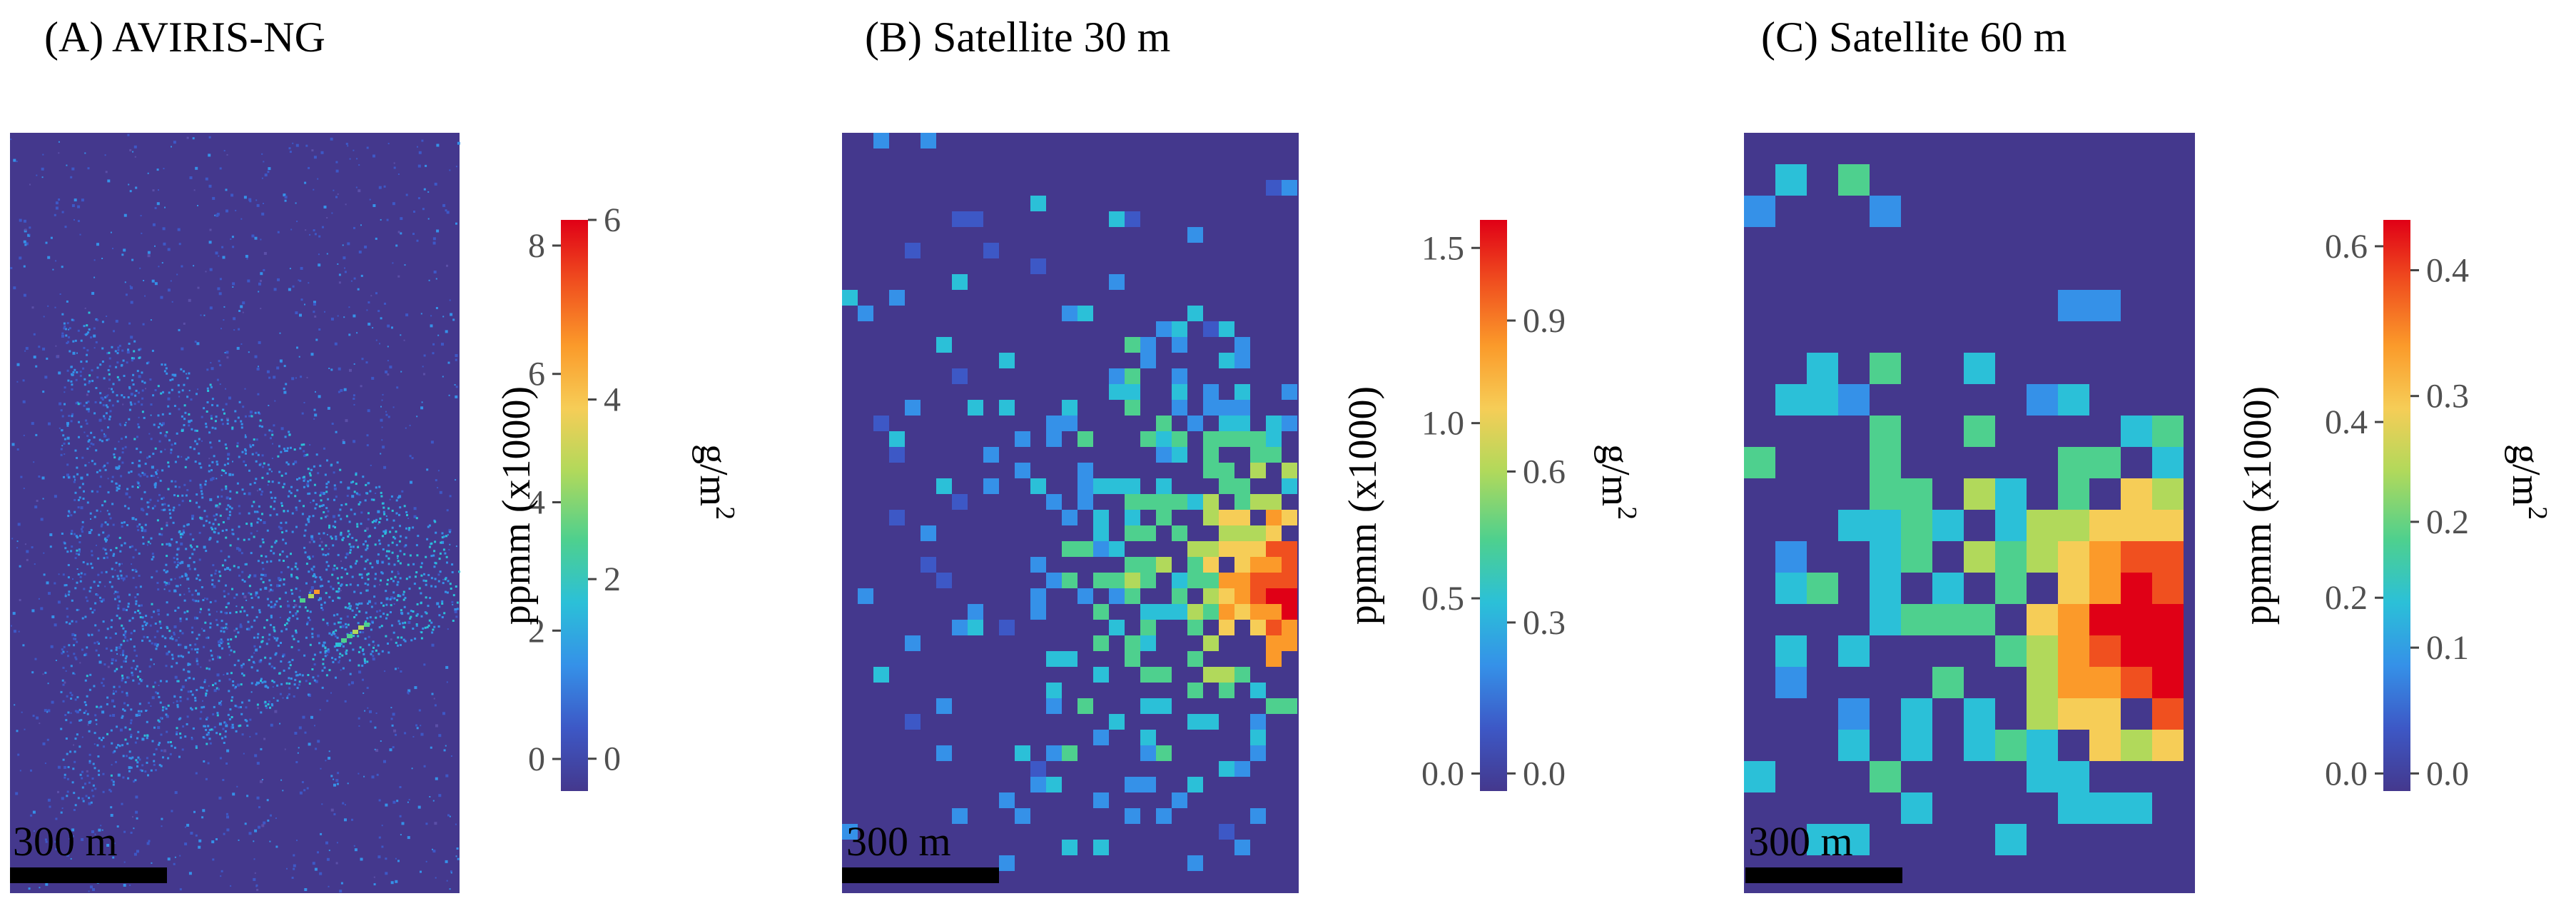  I want to click on panel-c-scale-bar, so click(1823, 875).